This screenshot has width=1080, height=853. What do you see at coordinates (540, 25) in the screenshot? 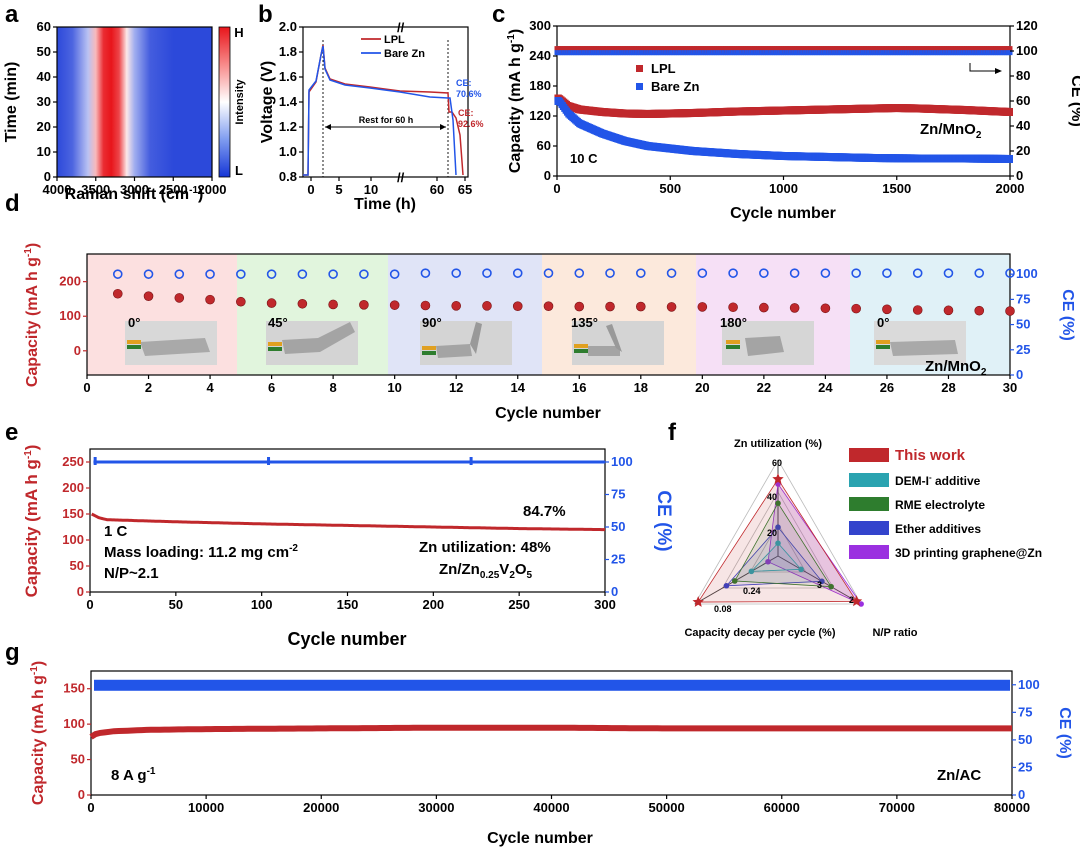
I see `y-tick-label: 300` at bounding box center [540, 25].